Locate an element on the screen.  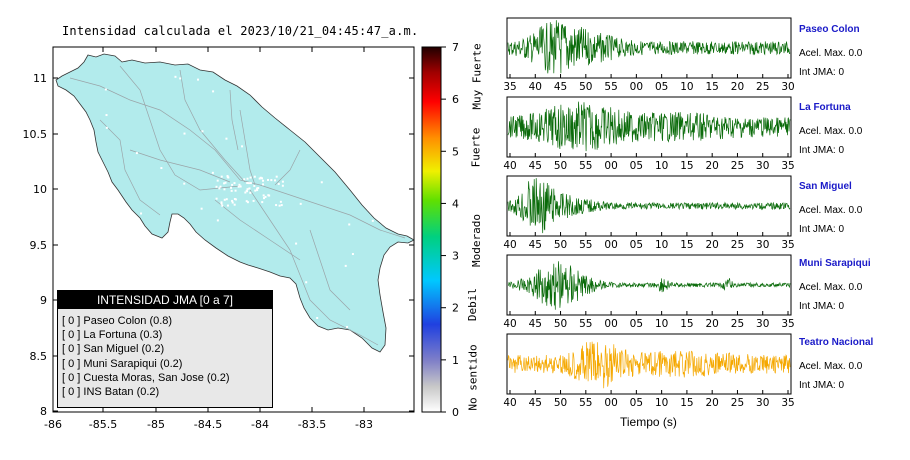
seismogram-tick-label: 00 is located at coordinates (610, 245).